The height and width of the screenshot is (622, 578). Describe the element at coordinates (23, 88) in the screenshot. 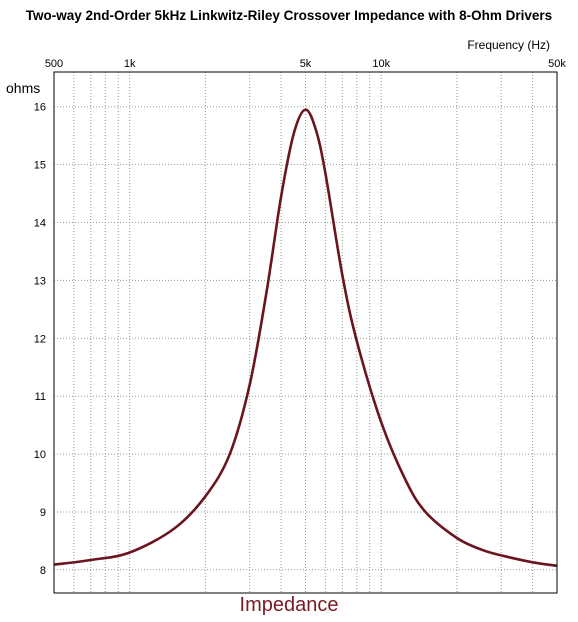

I see `y-axis-label: ohms` at that location.